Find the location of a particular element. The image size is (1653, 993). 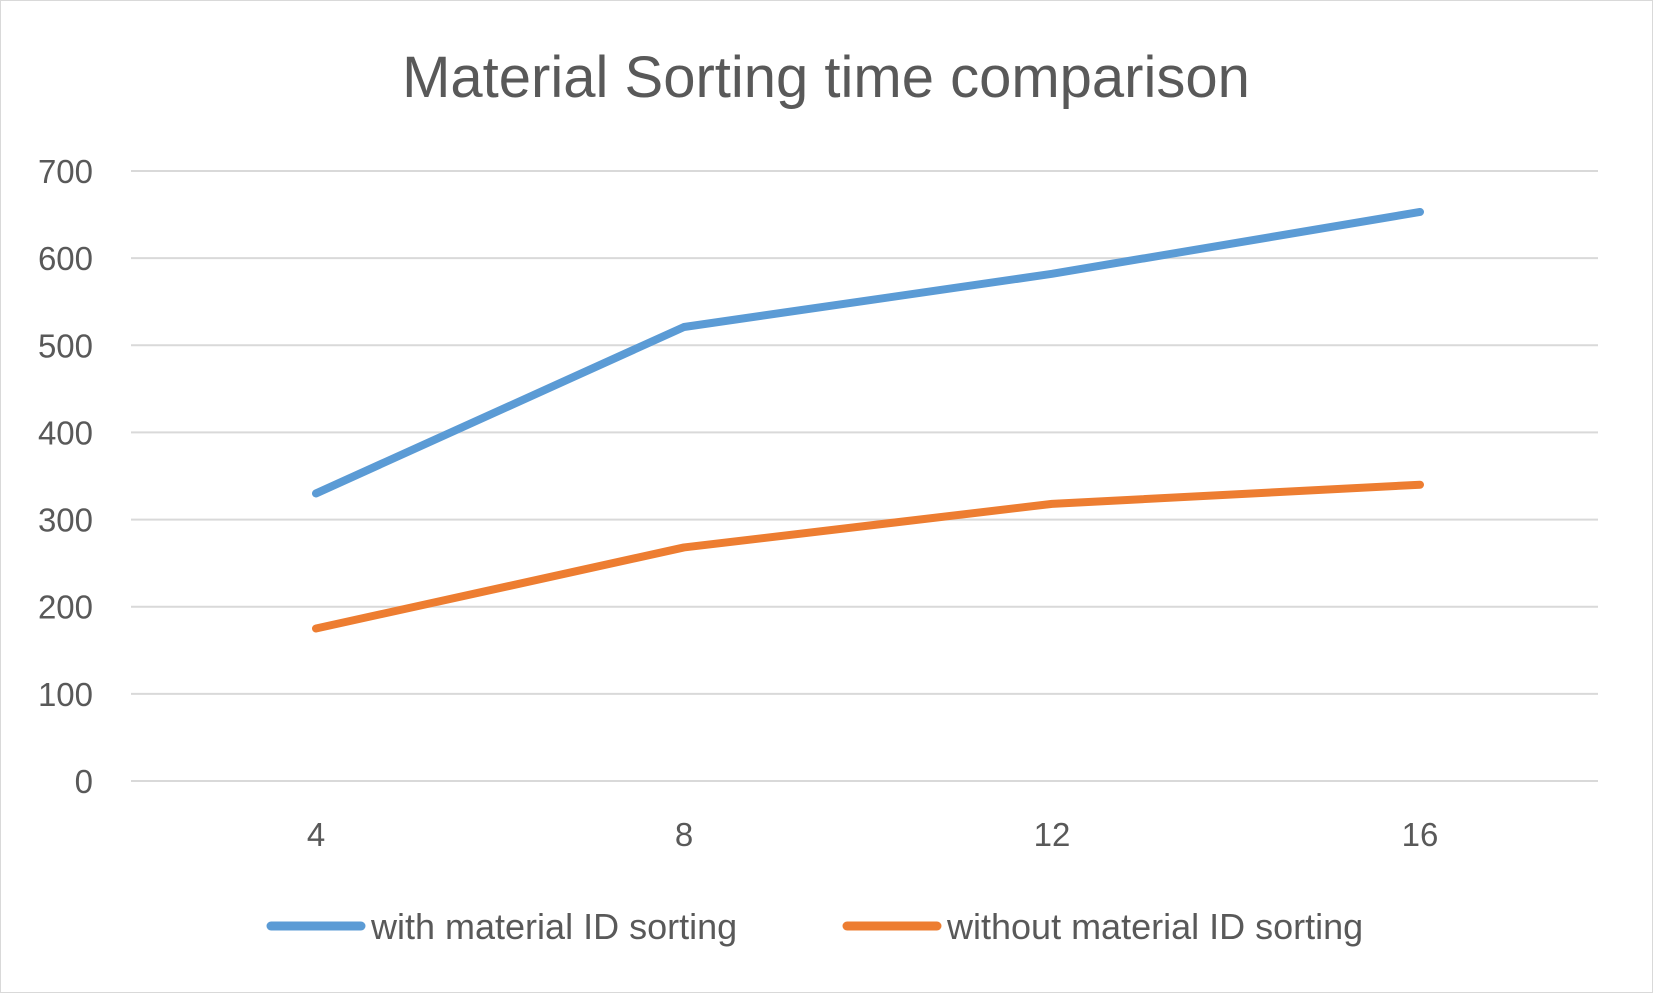

legend-label: without material ID sorting is located at coordinates (1154, 926).